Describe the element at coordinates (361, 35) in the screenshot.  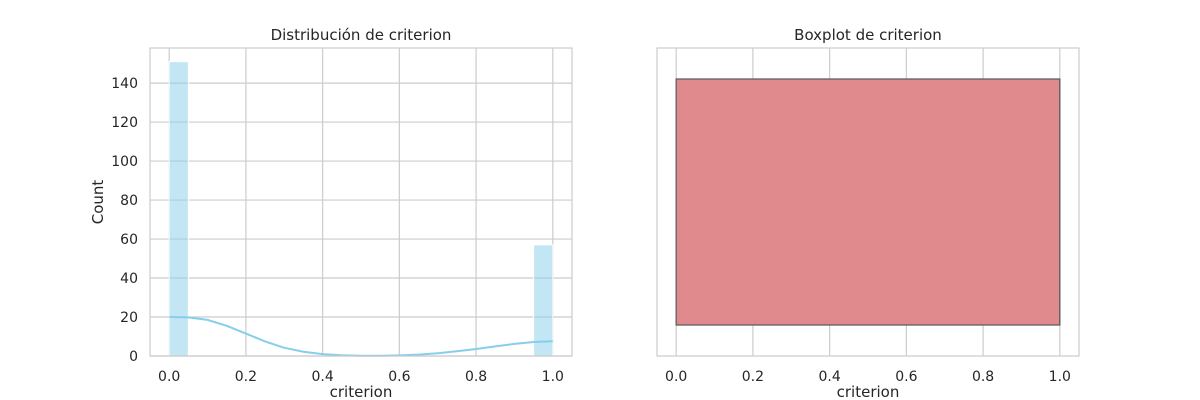
I see `chart-title: Distribución de criterion` at that location.